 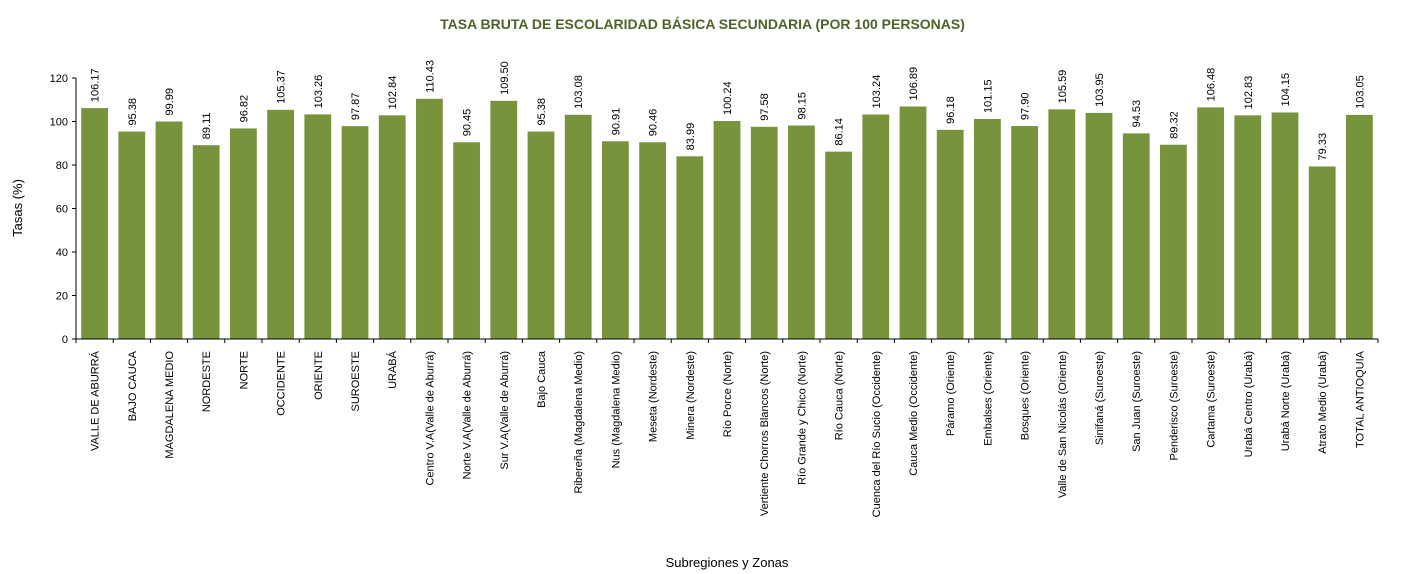 I want to click on y-tick-label: 120, so click(x=59, y=79).